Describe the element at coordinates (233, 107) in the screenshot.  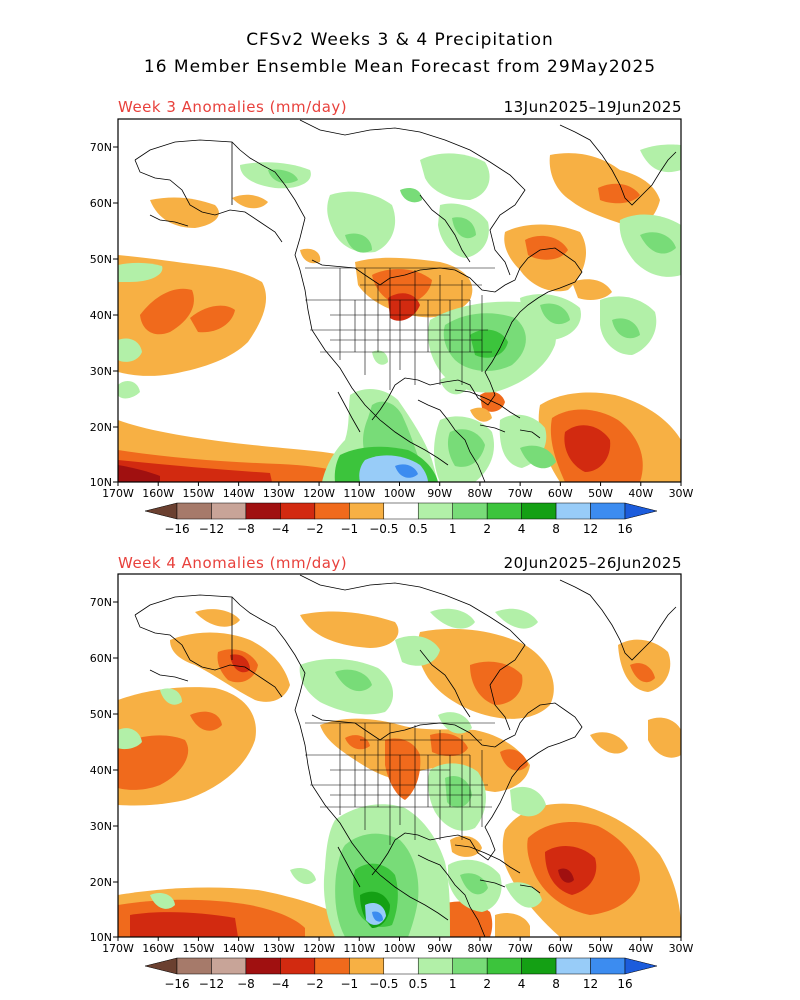
I see `week3-label: Week 3 Anomalies (mm/day)` at that location.